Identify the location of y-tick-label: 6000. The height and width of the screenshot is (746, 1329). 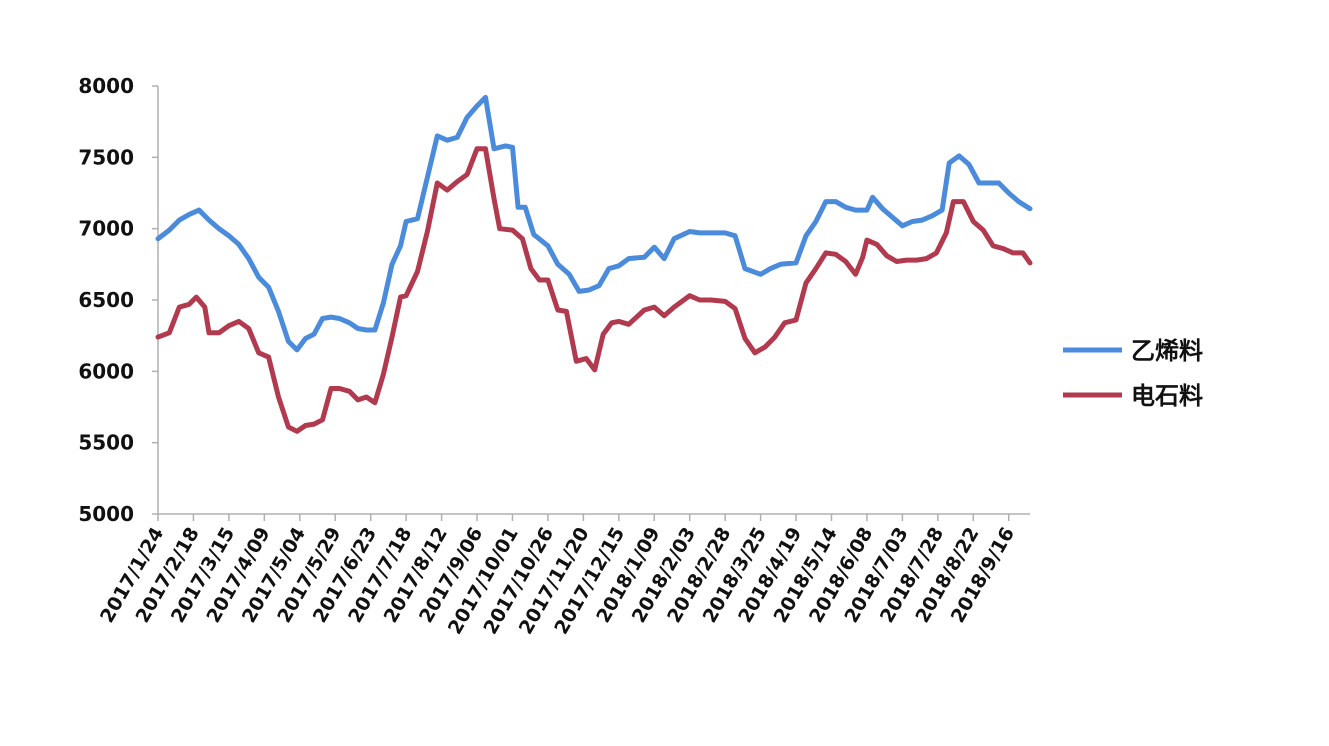
(106, 371).